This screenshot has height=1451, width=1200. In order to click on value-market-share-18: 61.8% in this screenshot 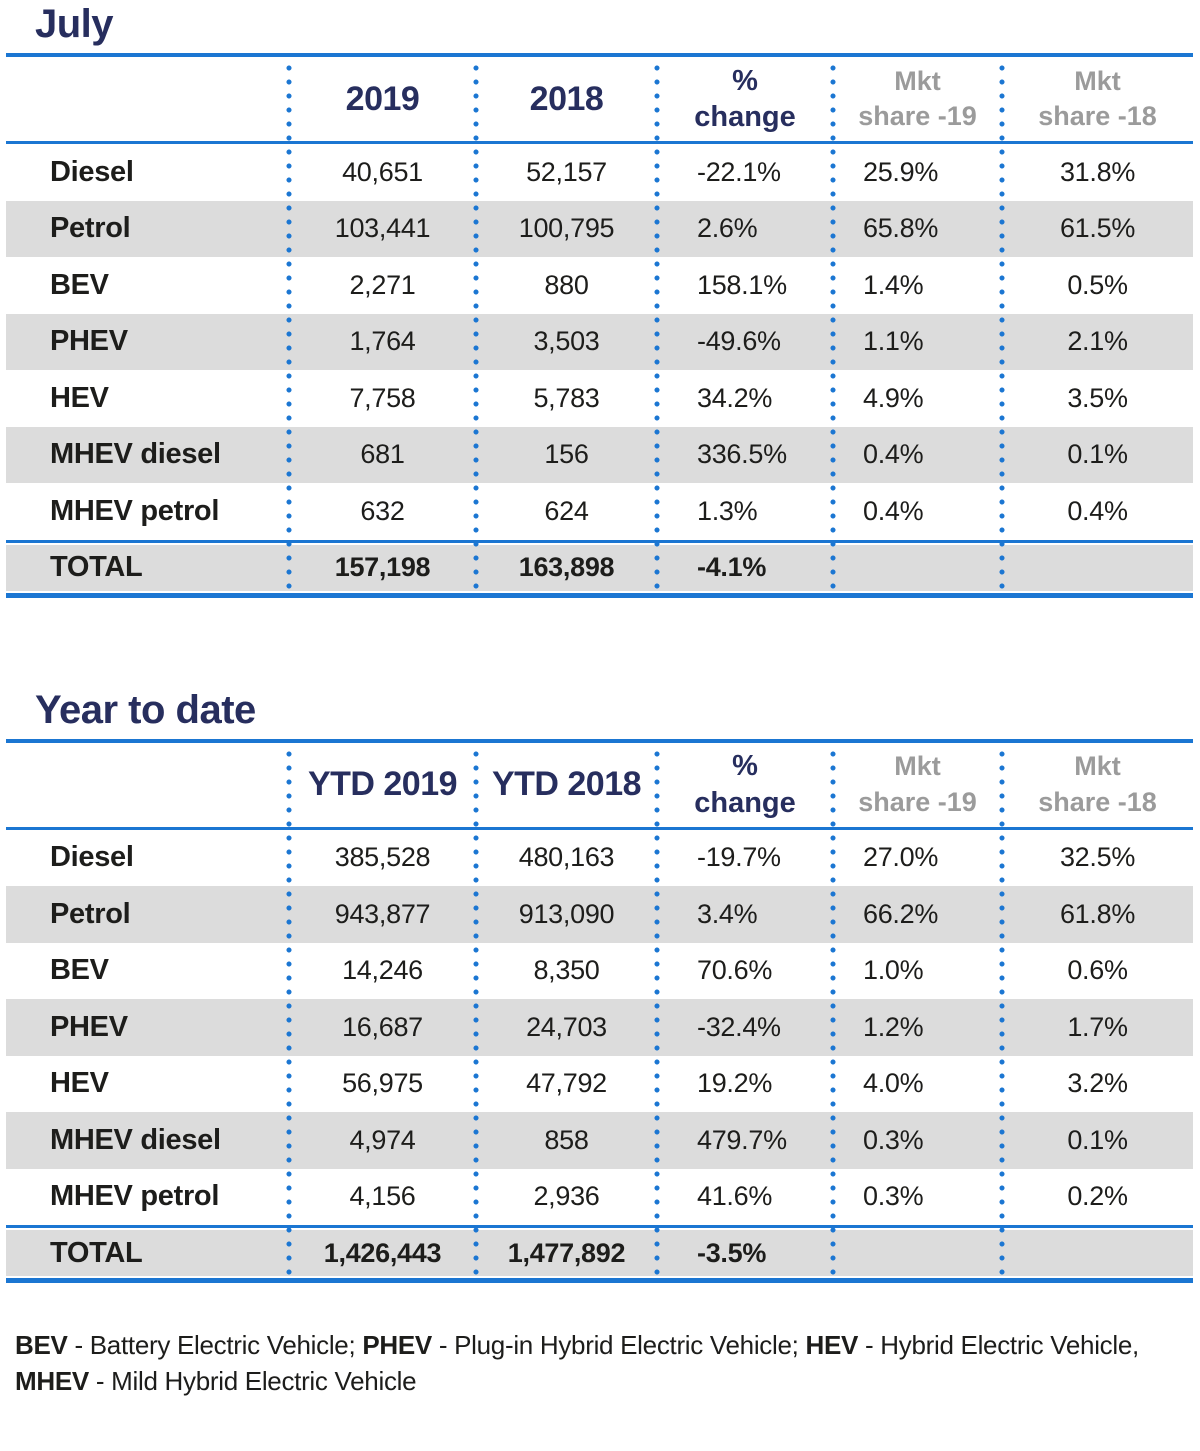, I will do `click(1097, 913)`.